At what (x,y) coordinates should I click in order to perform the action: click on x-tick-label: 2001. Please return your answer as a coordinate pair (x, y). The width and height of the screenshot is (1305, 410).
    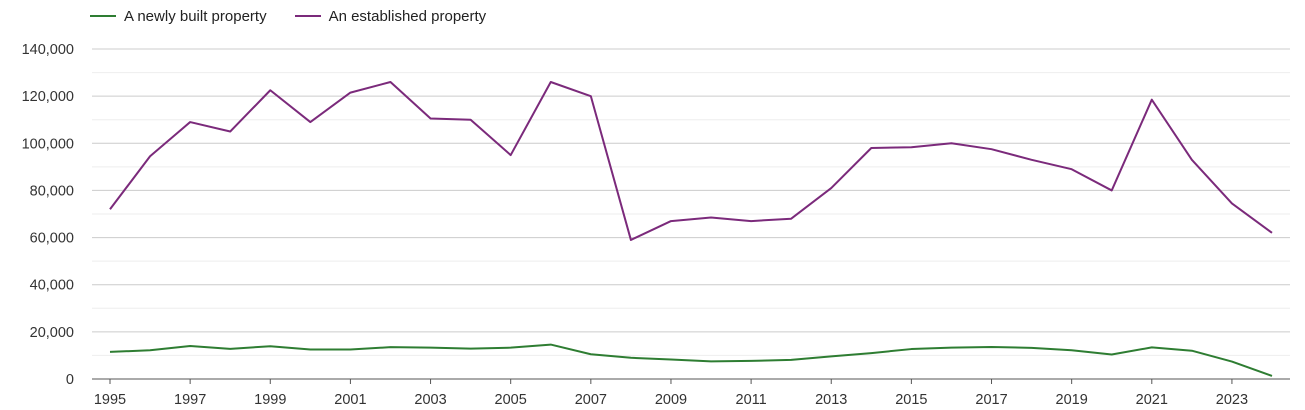
    Looking at the image, I should click on (350, 400).